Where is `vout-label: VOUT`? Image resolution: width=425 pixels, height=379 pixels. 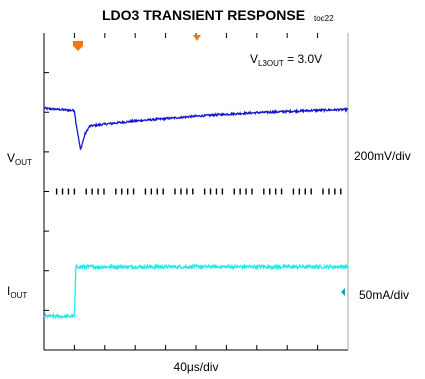
vout-label: VOUT is located at coordinates (19, 159).